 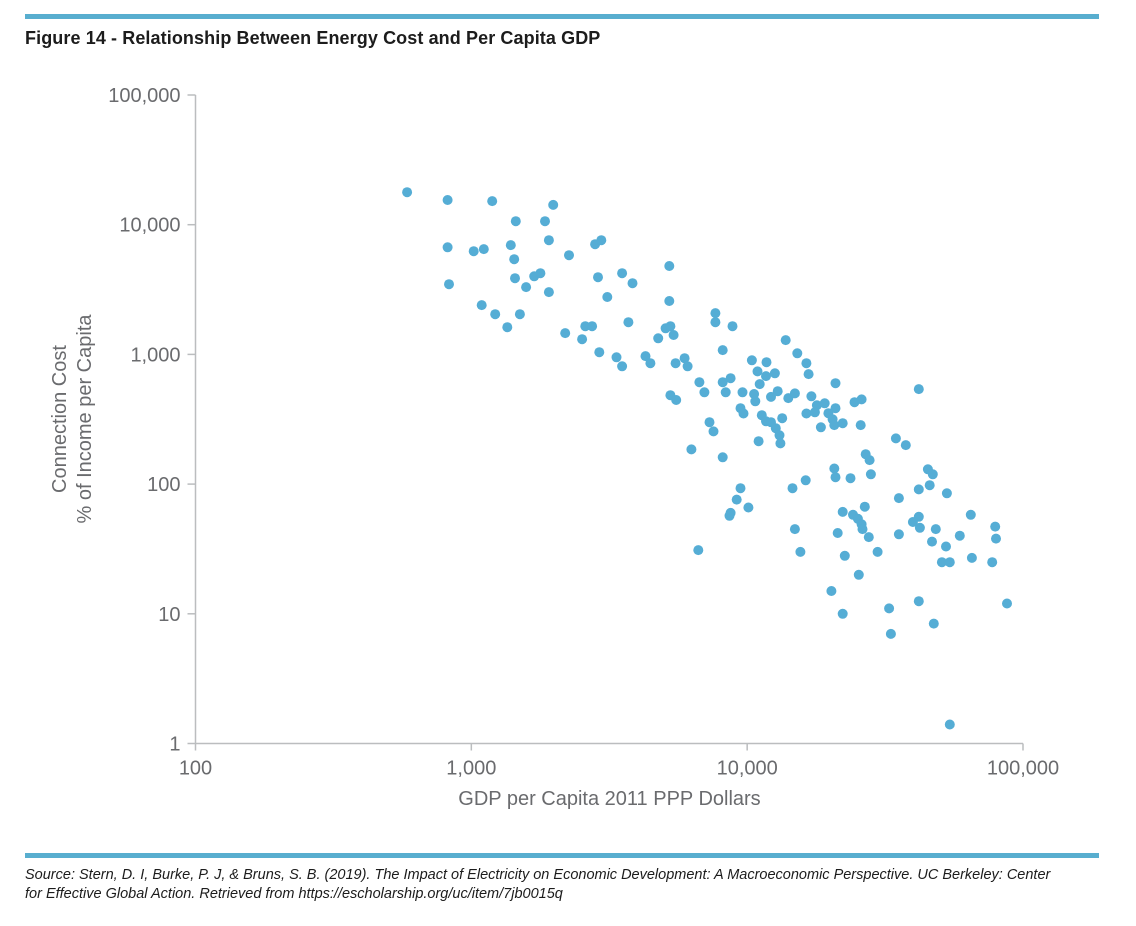 What do you see at coordinates (155, 355) in the screenshot?
I see `y-tick-label: 1,000` at bounding box center [155, 355].